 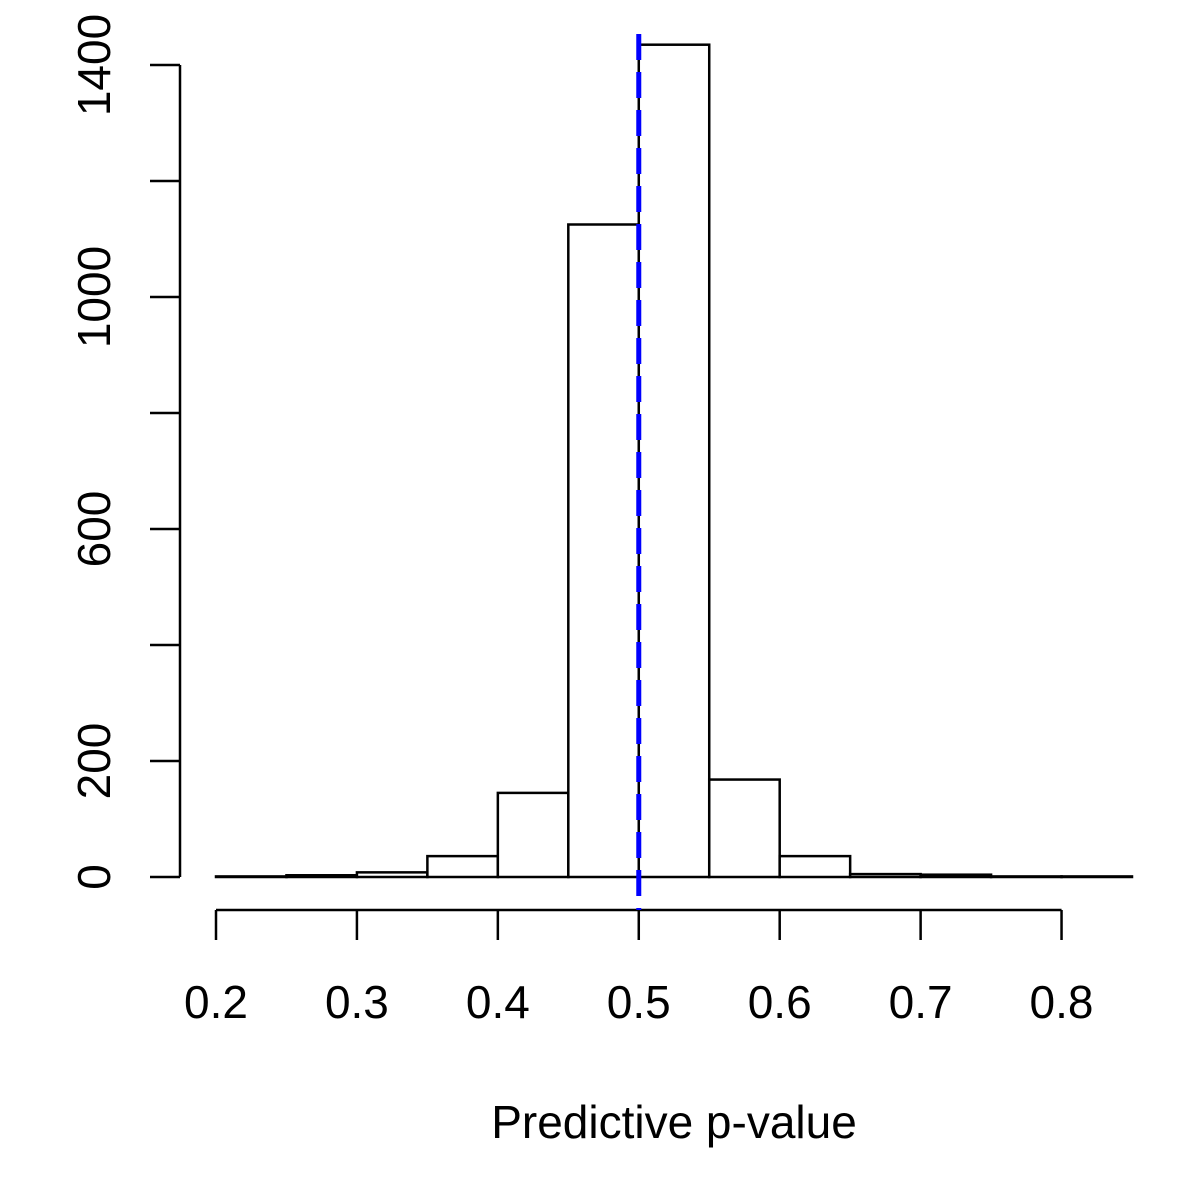 I want to click on x-tick-label-6: 0.8, so click(x=1062, y=1002).